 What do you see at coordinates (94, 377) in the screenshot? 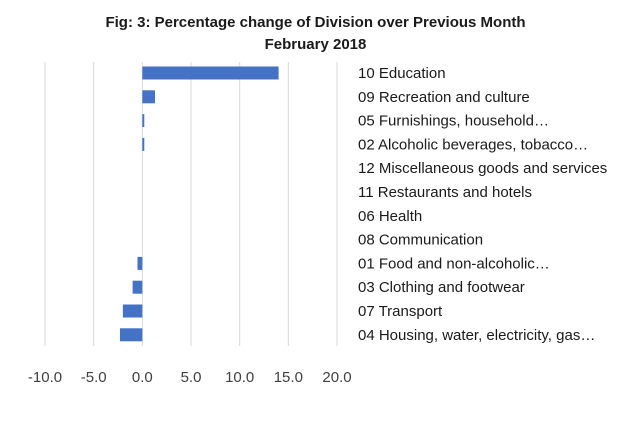
I see `x-tick-label: -5.0` at bounding box center [94, 377].